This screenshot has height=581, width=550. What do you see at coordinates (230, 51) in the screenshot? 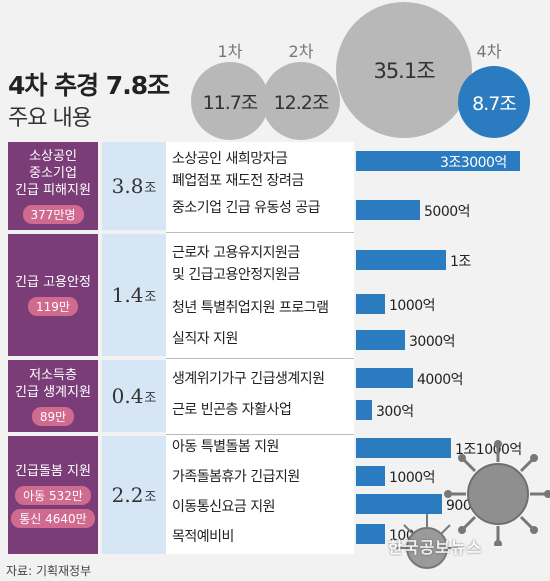
I see `round-label-1: 1차` at bounding box center [230, 51].